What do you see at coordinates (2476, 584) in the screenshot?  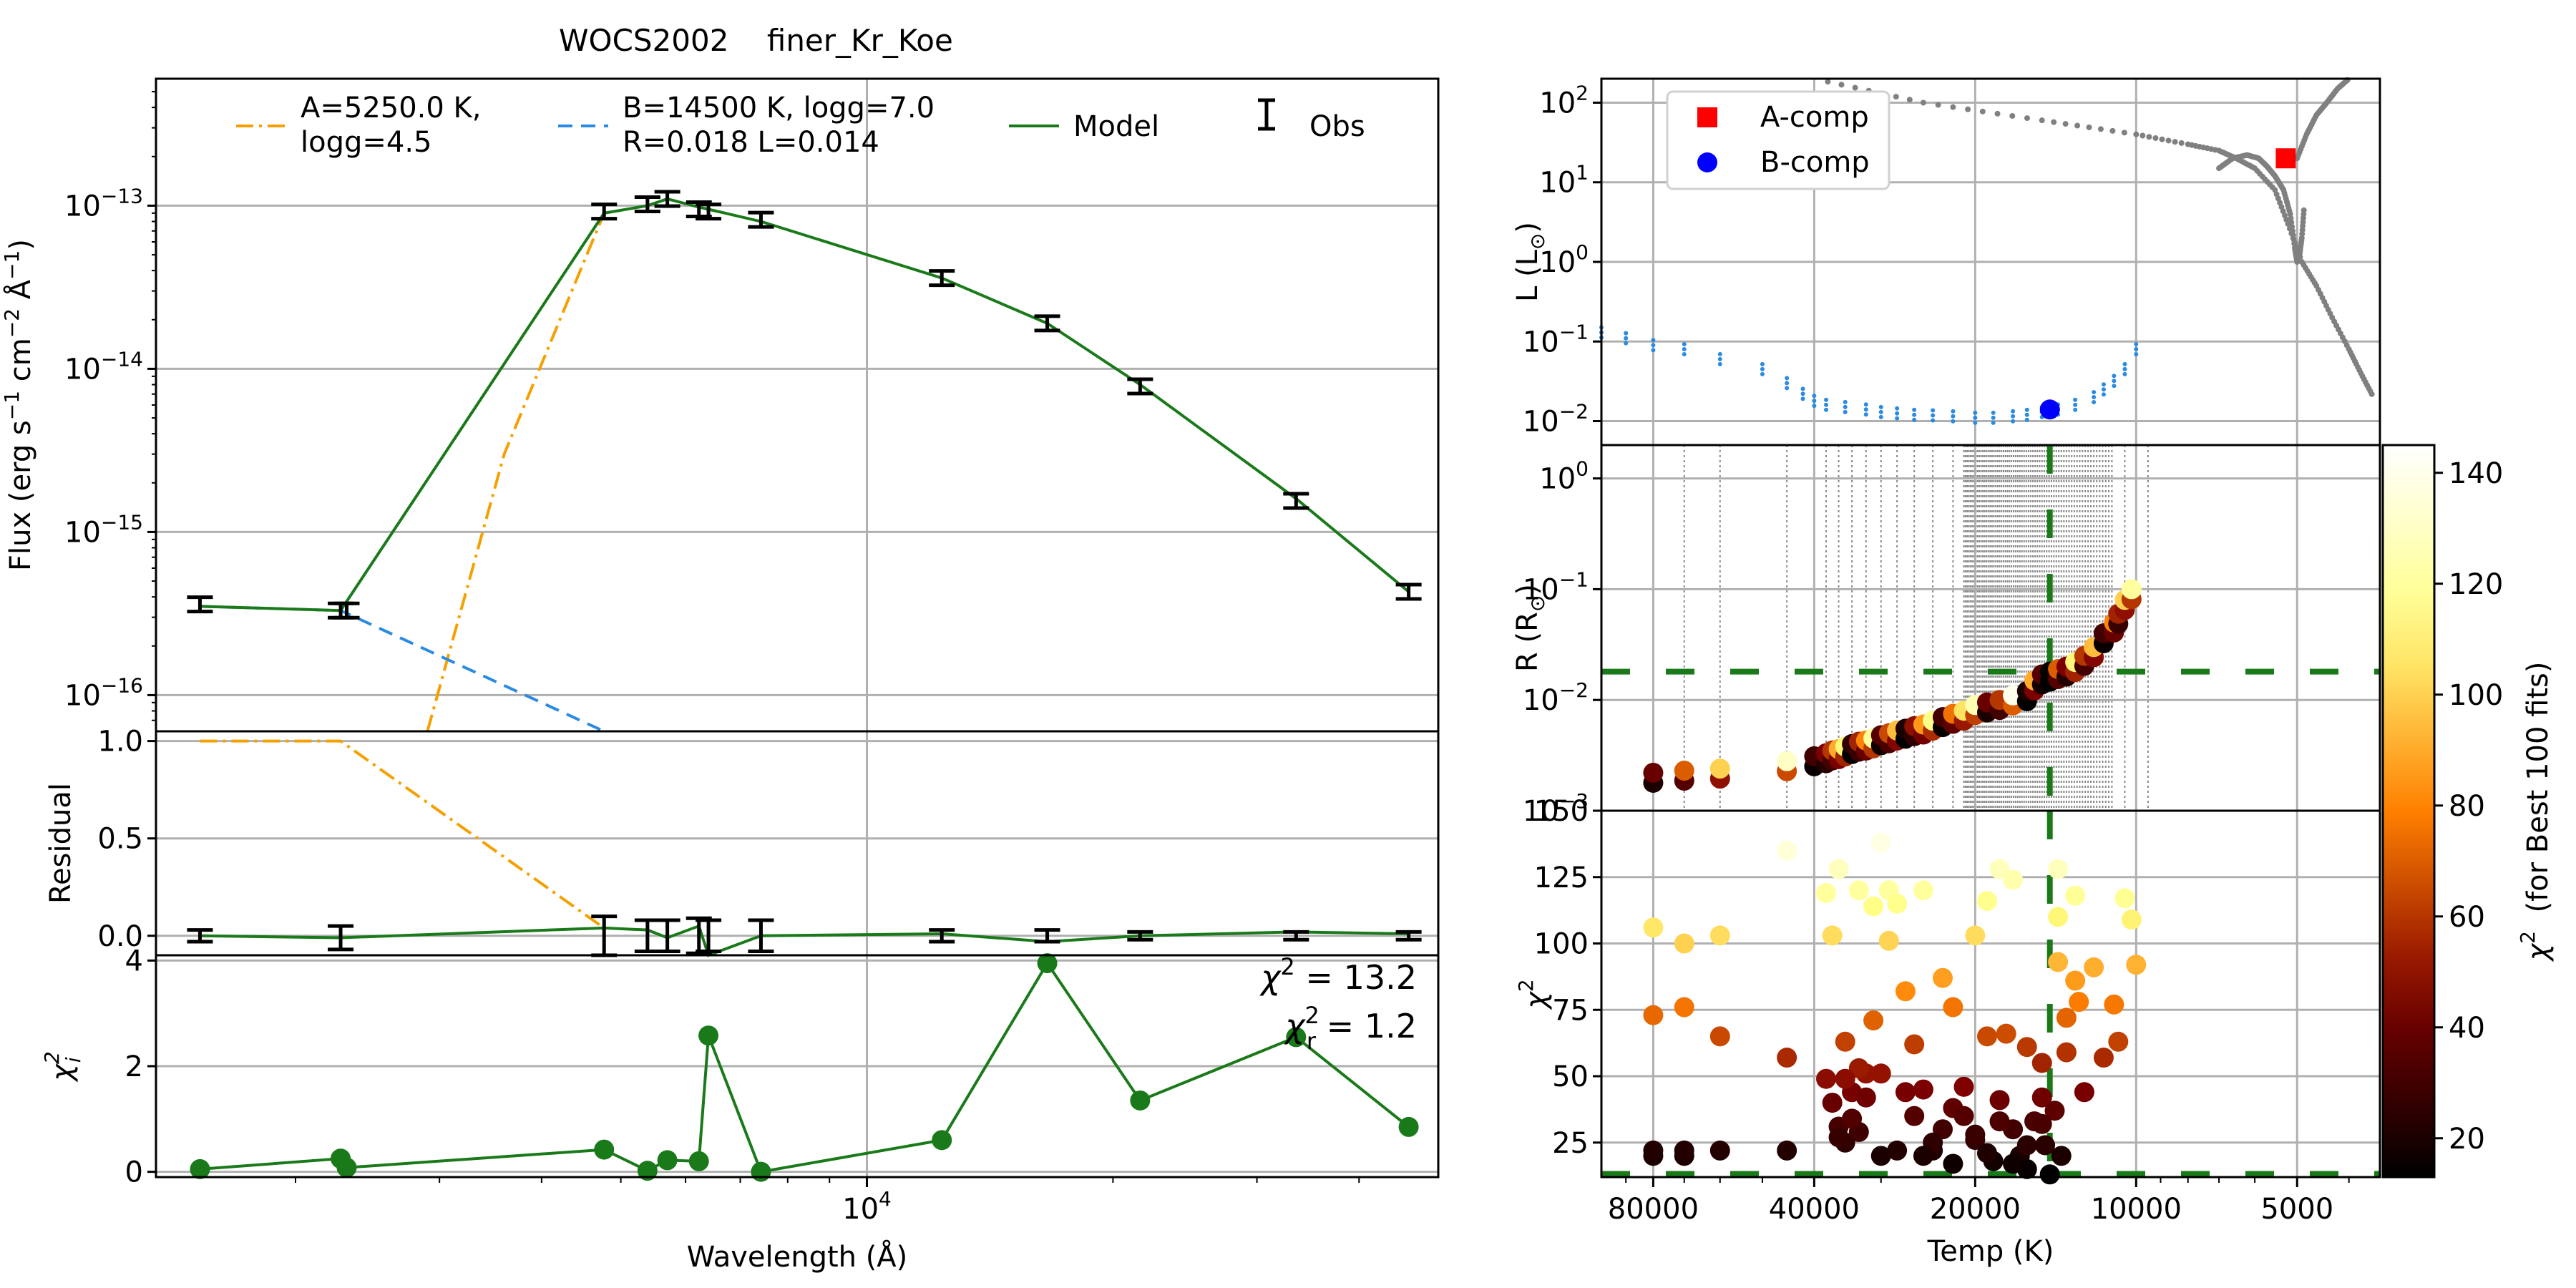 I see `colorbar-tick-label: 120` at bounding box center [2476, 584].